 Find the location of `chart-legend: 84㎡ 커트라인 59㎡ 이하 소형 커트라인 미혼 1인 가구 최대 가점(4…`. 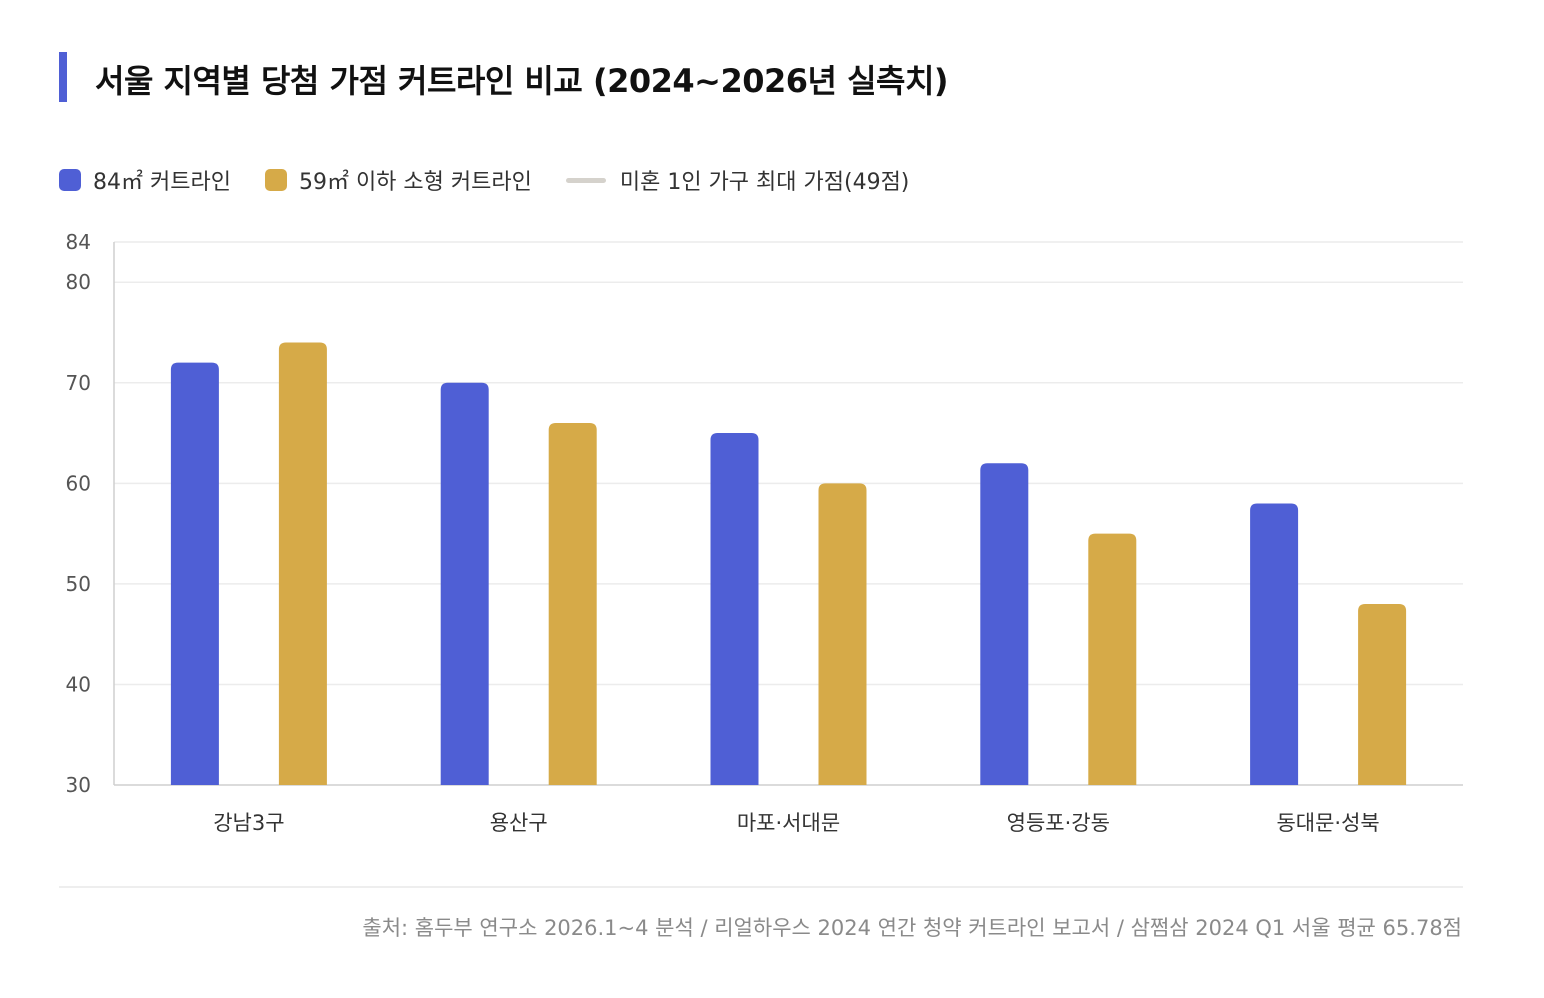

chart-legend: 84㎡ 커트라인 59㎡ 이하 소형 커트라인 미혼 1인 가구 최대 가점(4… is located at coordinates (501, 180).